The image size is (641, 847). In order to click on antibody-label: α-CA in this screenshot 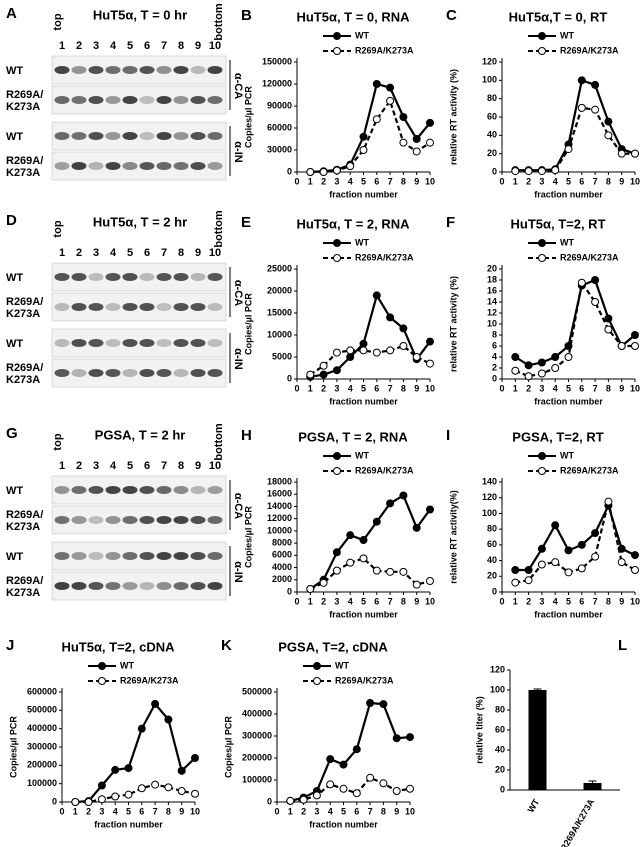, I will do `click(238, 506)`.